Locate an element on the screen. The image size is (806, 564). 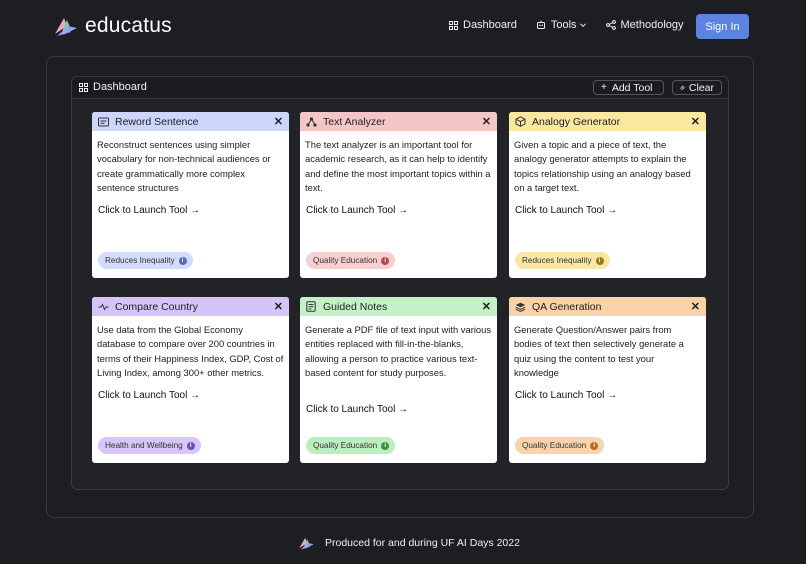
card-title: Guided Notes is located at coordinates (355, 306).